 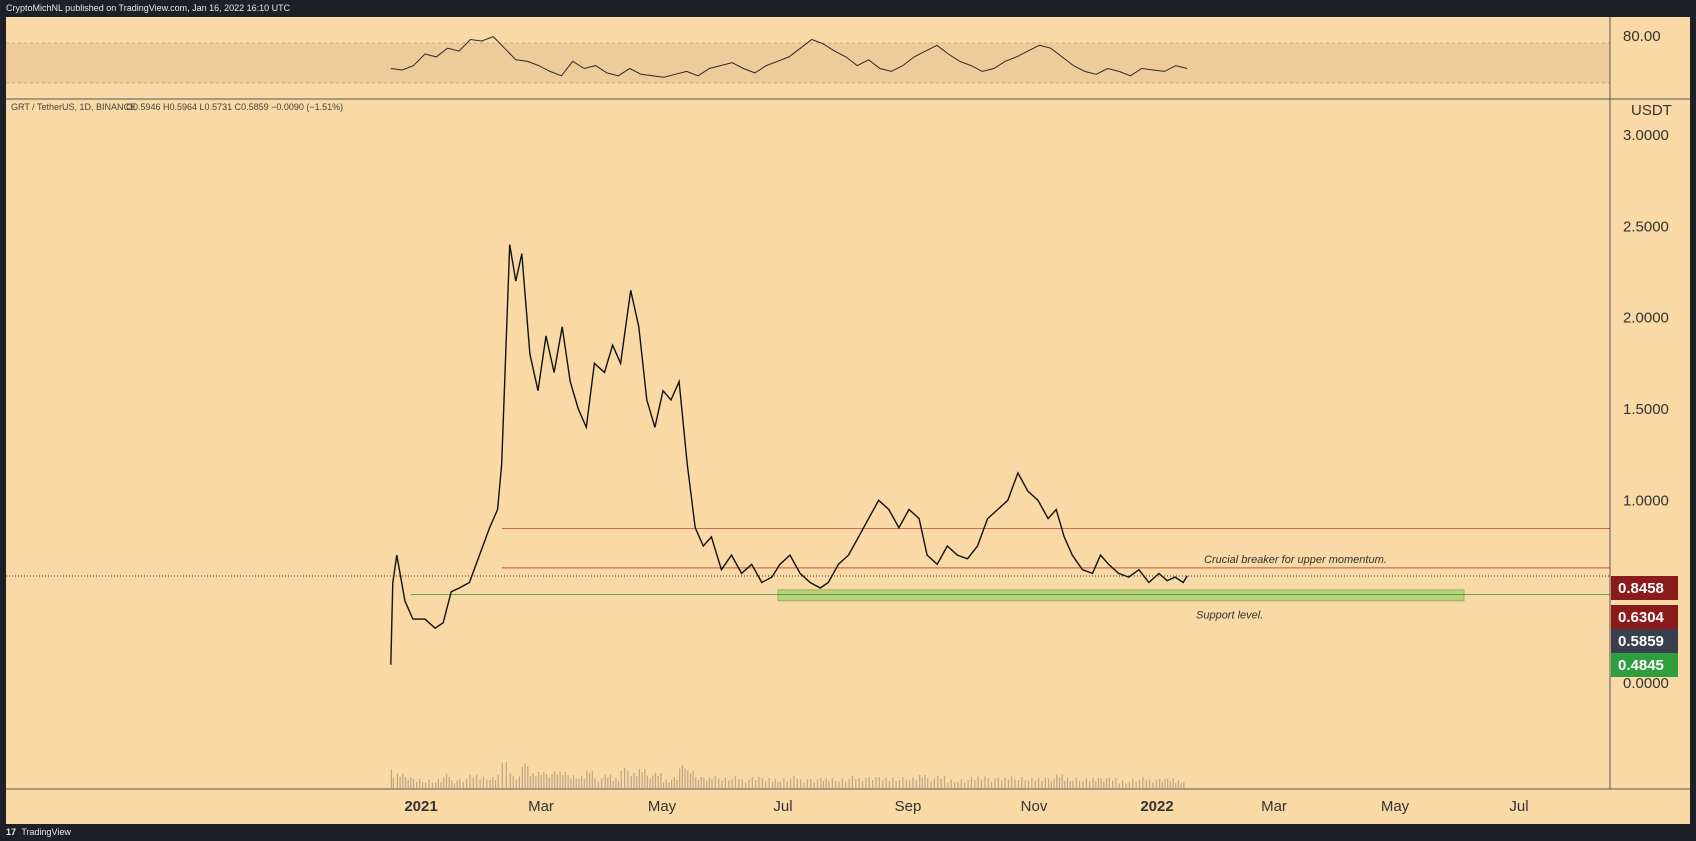 What do you see at coordinates (1034, 806) in the screenshot?
I see `time-tick-label: Nov` at bounding box center [1034, 806].